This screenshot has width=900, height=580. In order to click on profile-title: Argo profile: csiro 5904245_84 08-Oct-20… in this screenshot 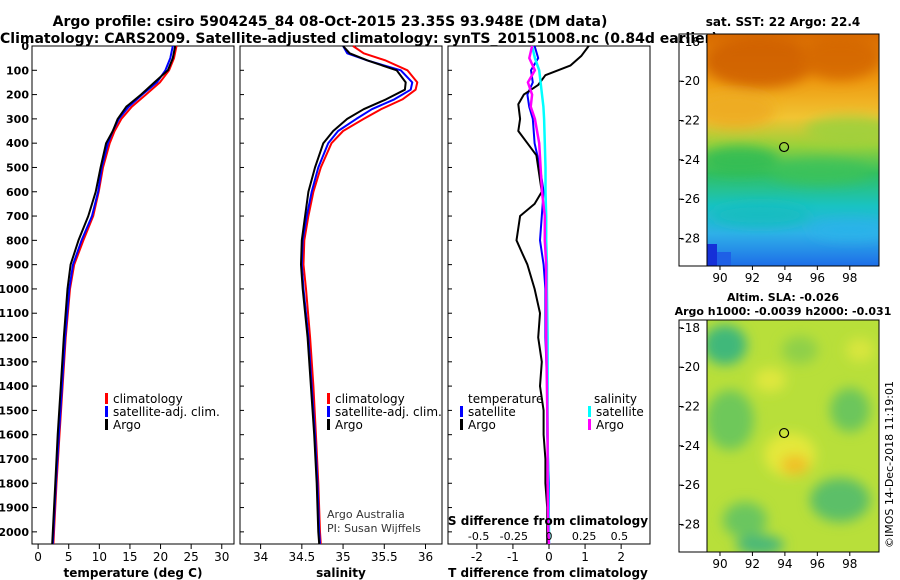, I will do `click(330, 22)`.